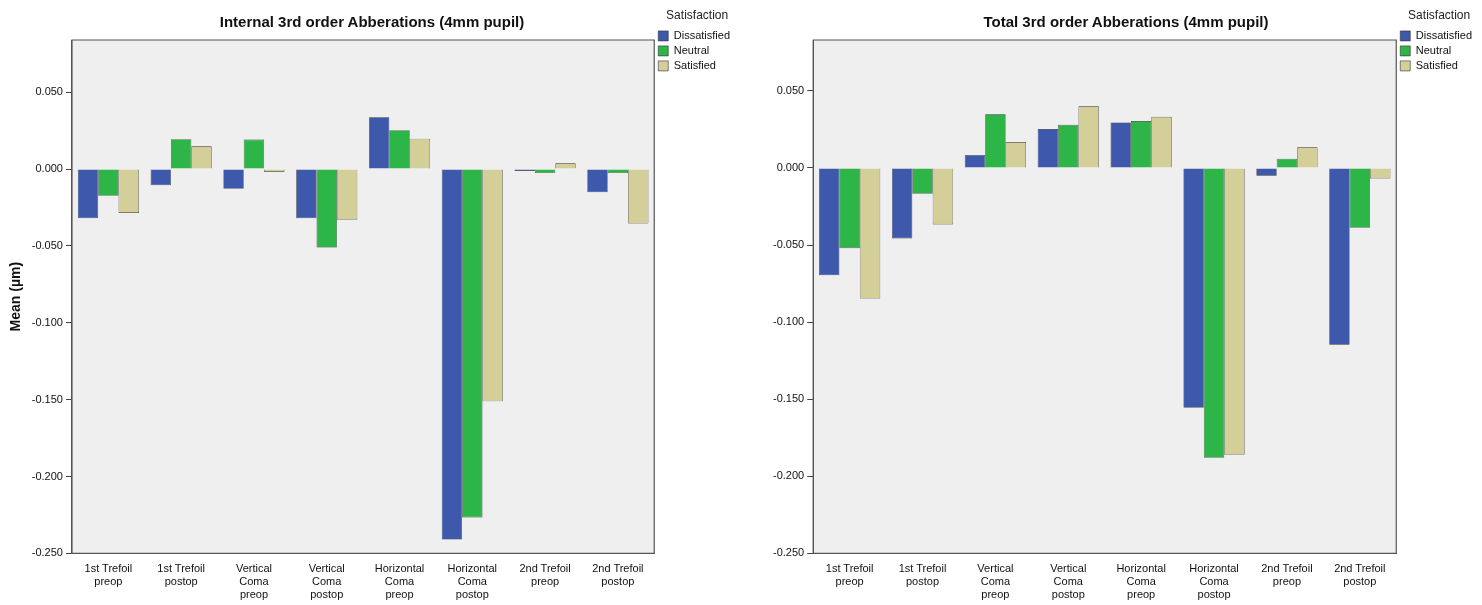  What do you see at coordinates (372, 22) in the screenshot?
I see `chart-title: Internal 3rd order Abberations (4mm pupil)` at bounding box center [372, 22].